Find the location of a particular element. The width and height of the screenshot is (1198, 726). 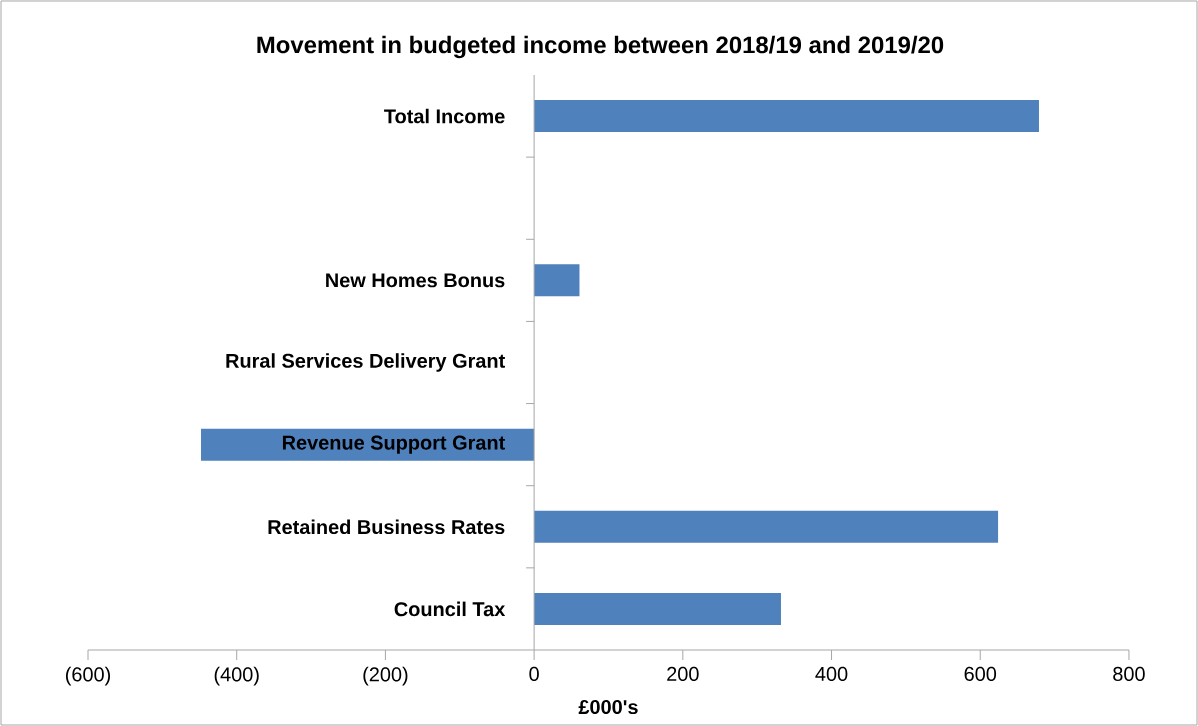

y-tick-label: New Homes Bonus is located at coordinates (415, 280).